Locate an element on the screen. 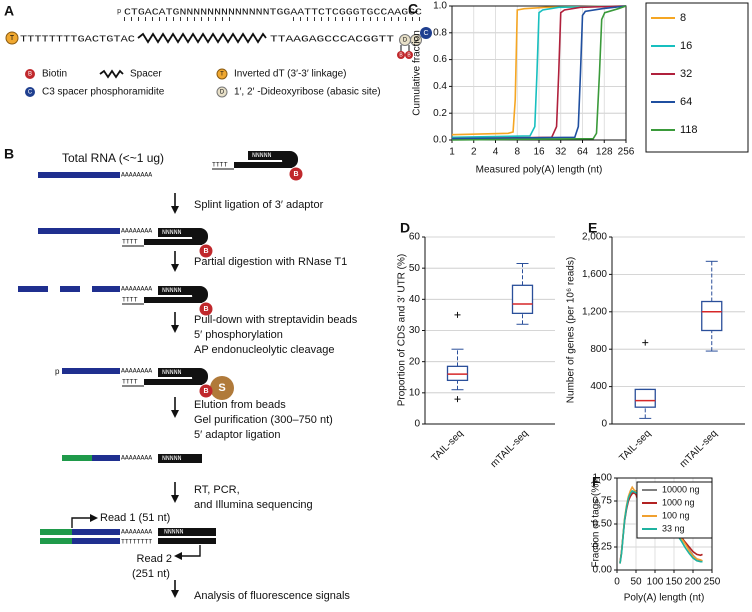  step-text: Pull-down with streptavidin beads is located at coordinates (276, 320).